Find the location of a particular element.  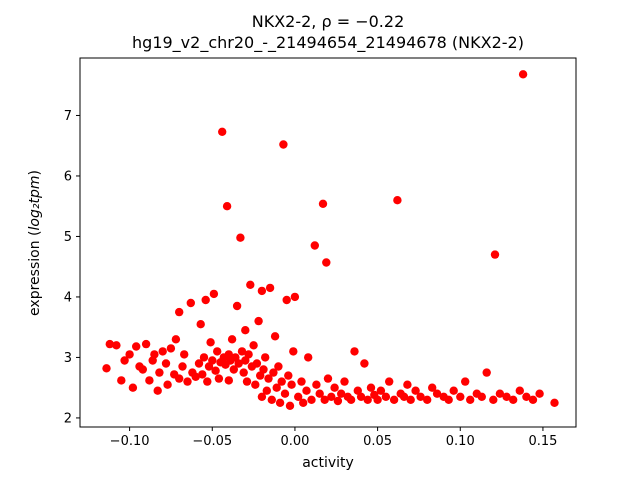

x-tick-label: −0.10 is located at coordinates (130, 441).